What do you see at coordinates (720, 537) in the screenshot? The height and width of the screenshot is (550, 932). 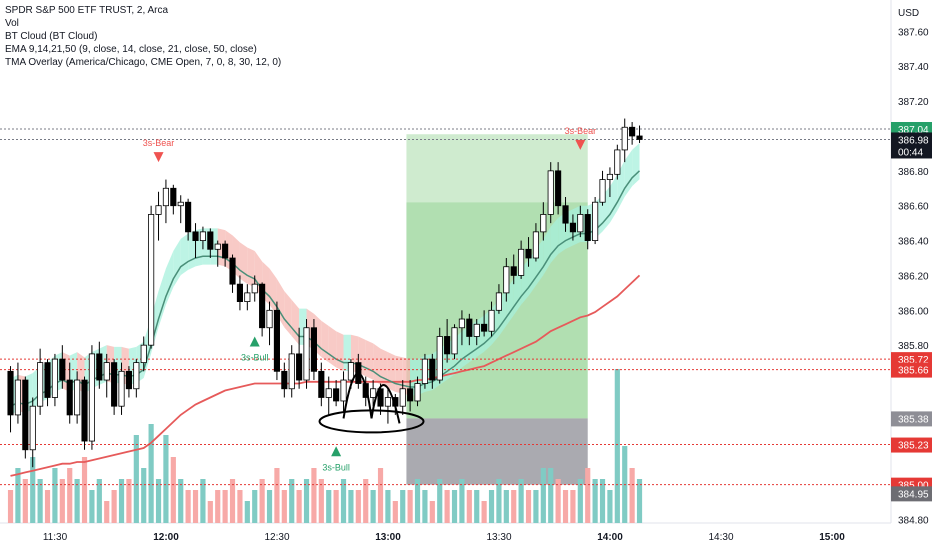 I see `time-tick-label: 14:30` at bounding box center [720, 537].